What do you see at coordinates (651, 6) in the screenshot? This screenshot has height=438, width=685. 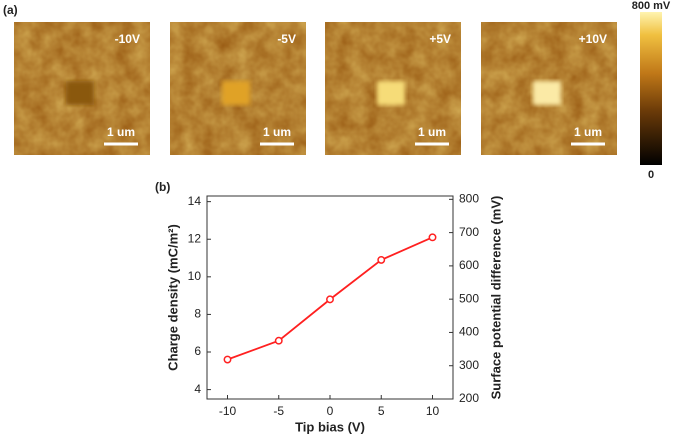 I see `colorbar-max: 800 mV` at bounding box center [651, 6].